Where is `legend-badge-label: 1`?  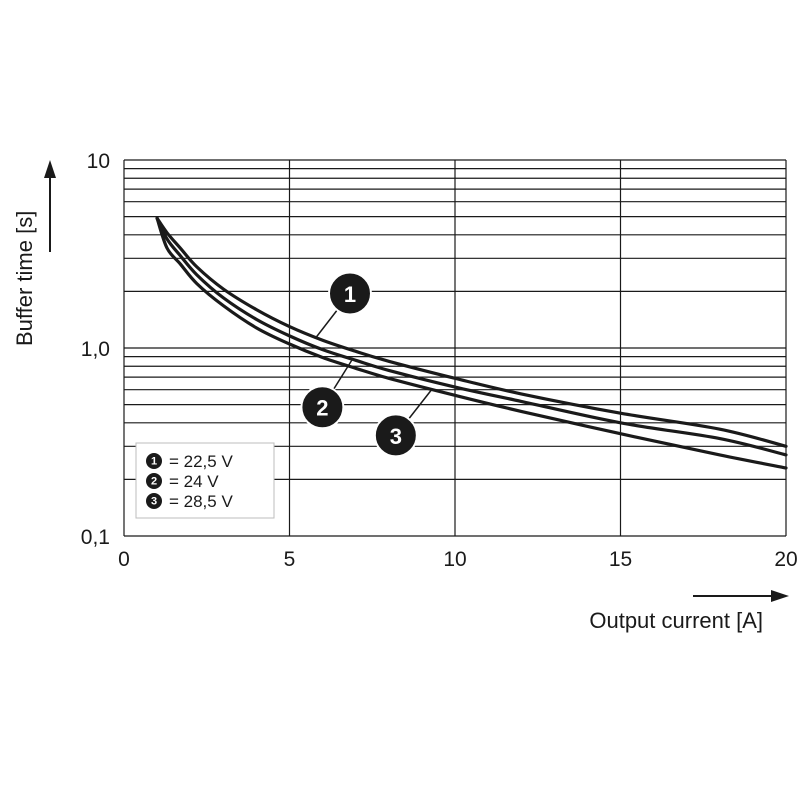
legend-badge-label: 1 is located at coordinates (154, 462).